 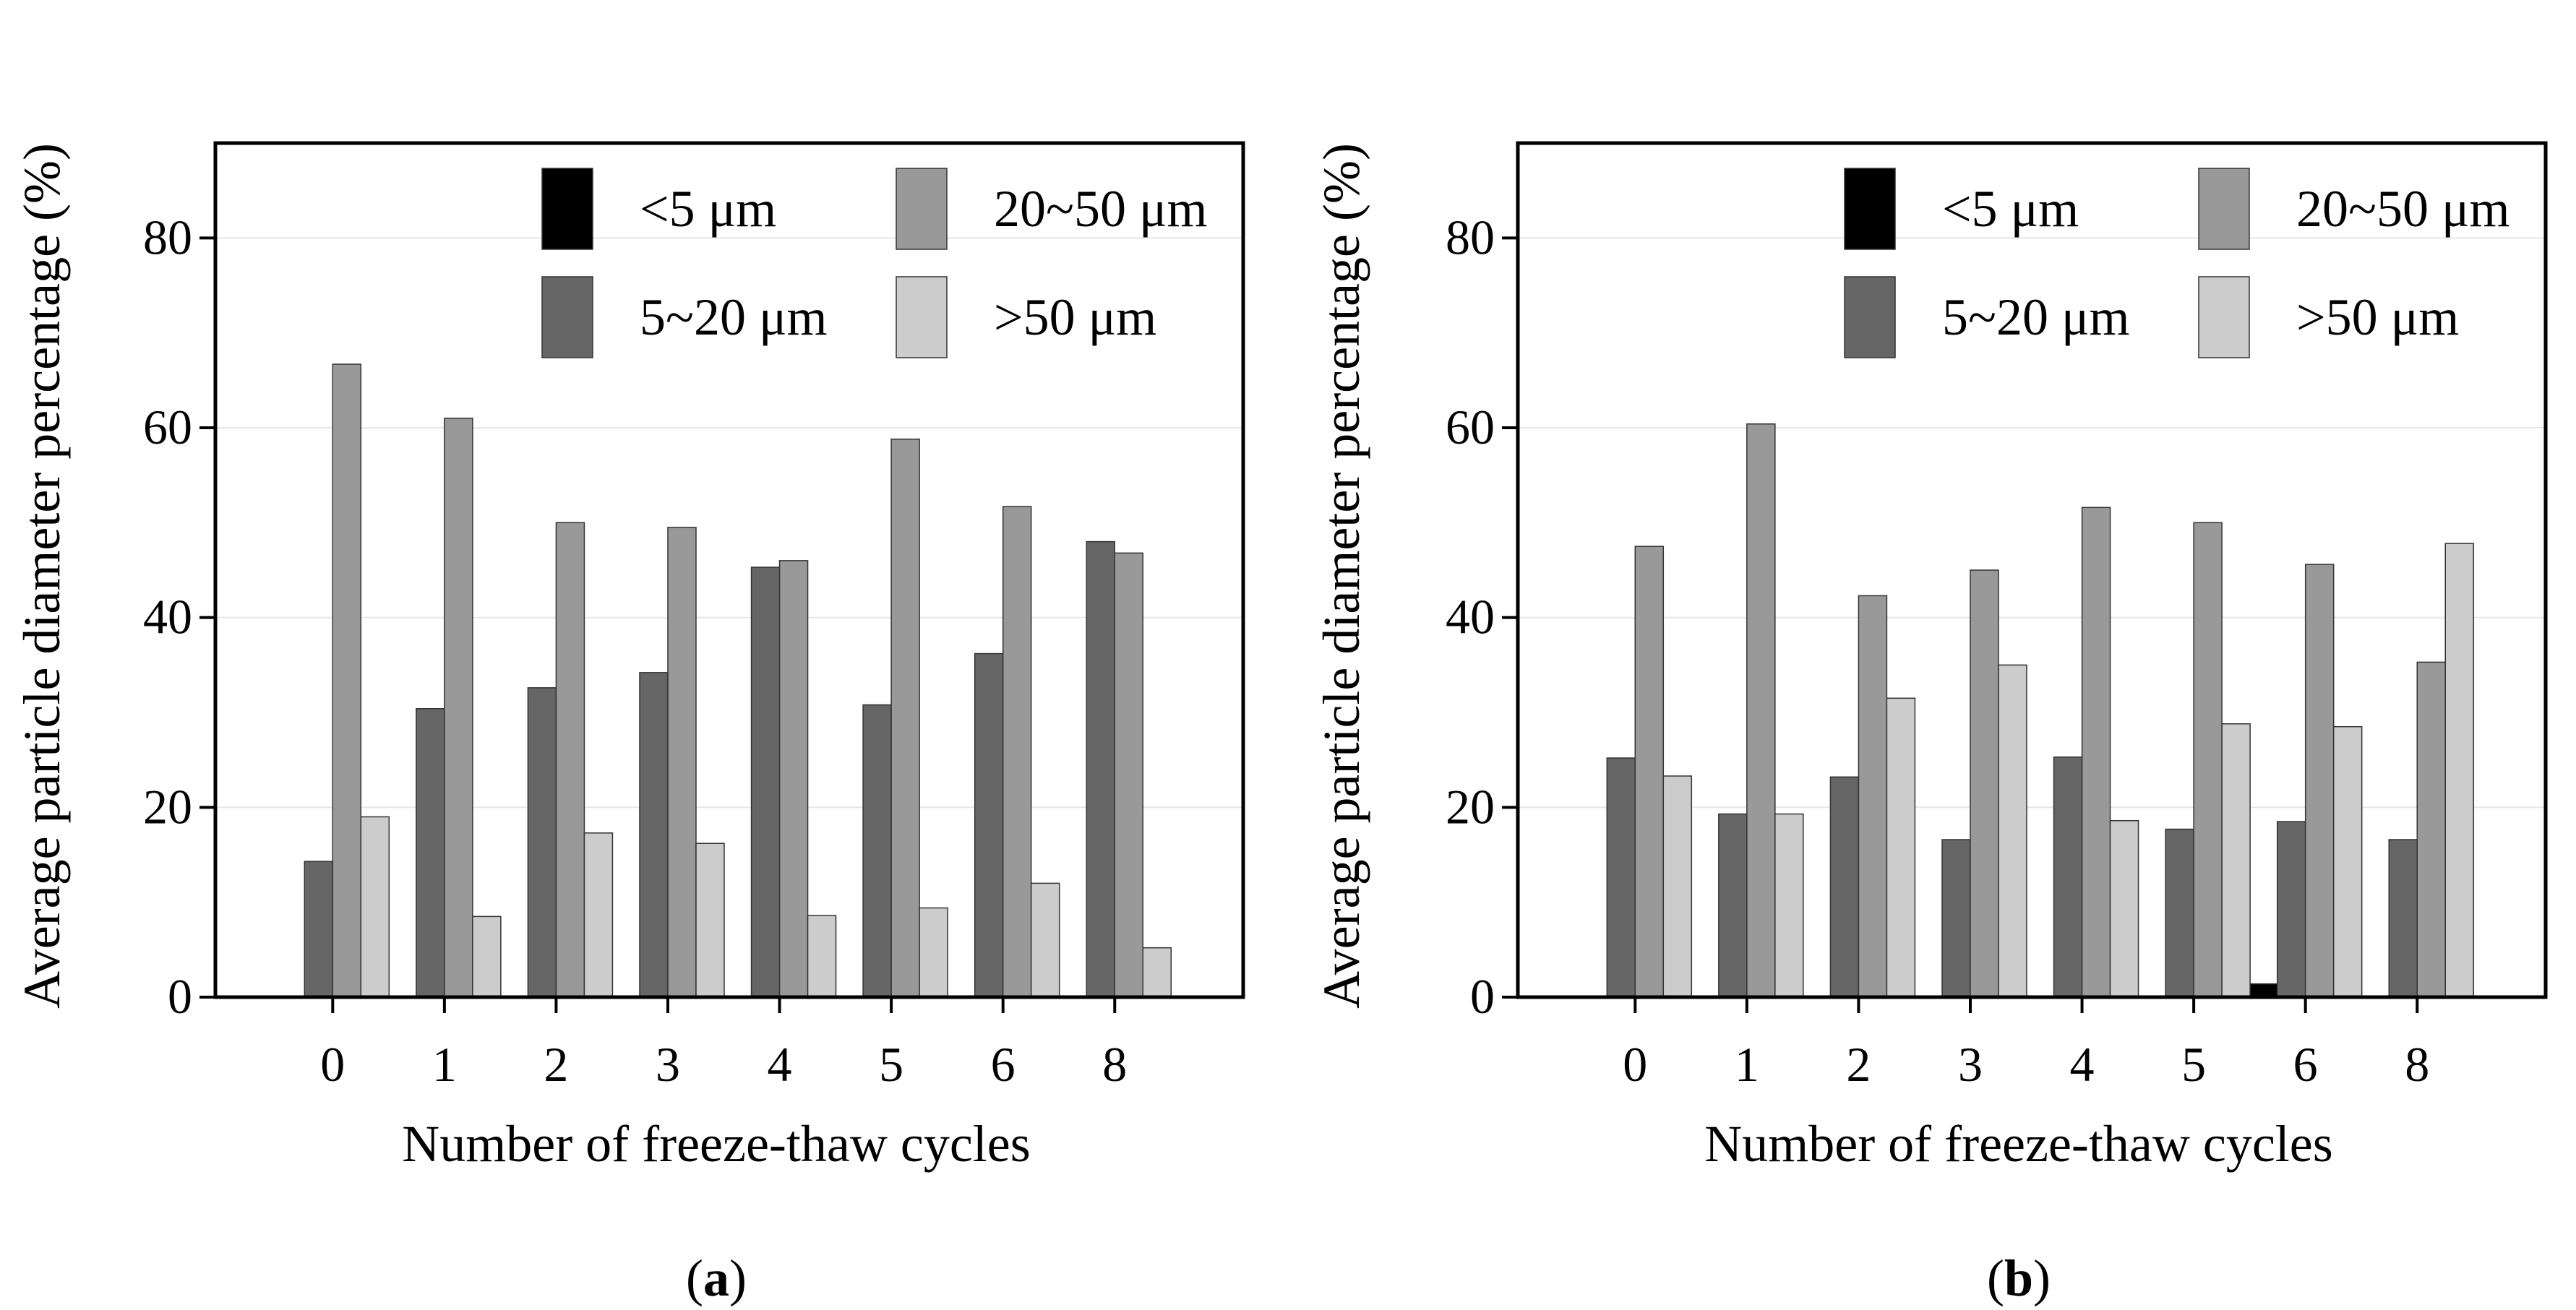 What do you see at coordinates (2019, 1278) in the screenshot?
I see `panel-label: (b)` at bounding box center [2019, 1278].